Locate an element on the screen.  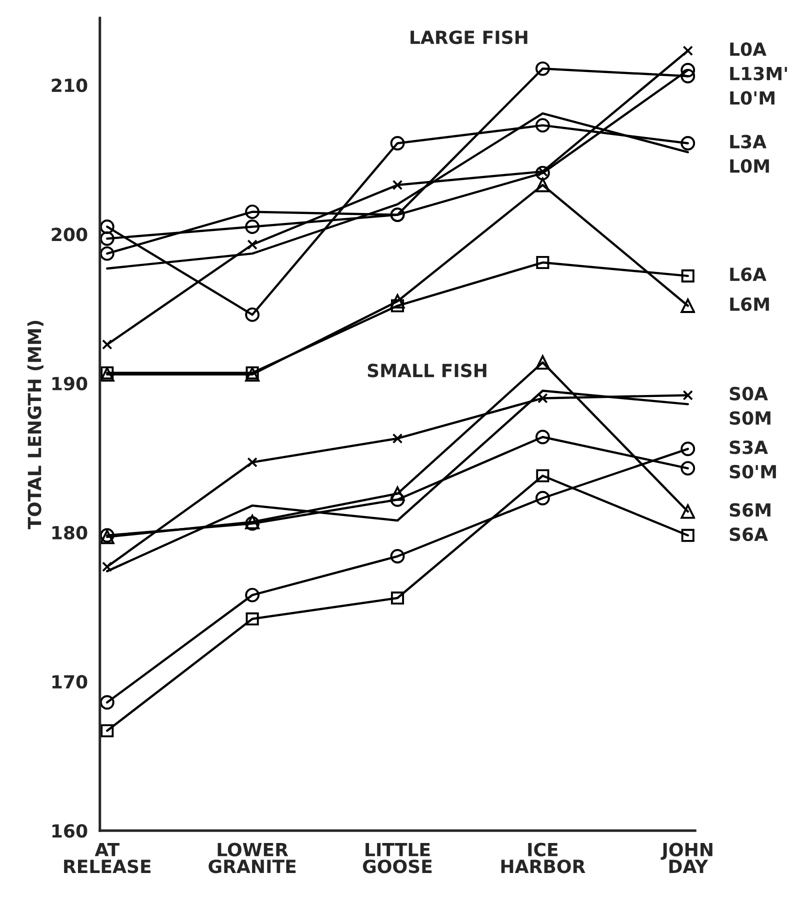
y-tick-label: 170 is located at coordinates (70, 681).